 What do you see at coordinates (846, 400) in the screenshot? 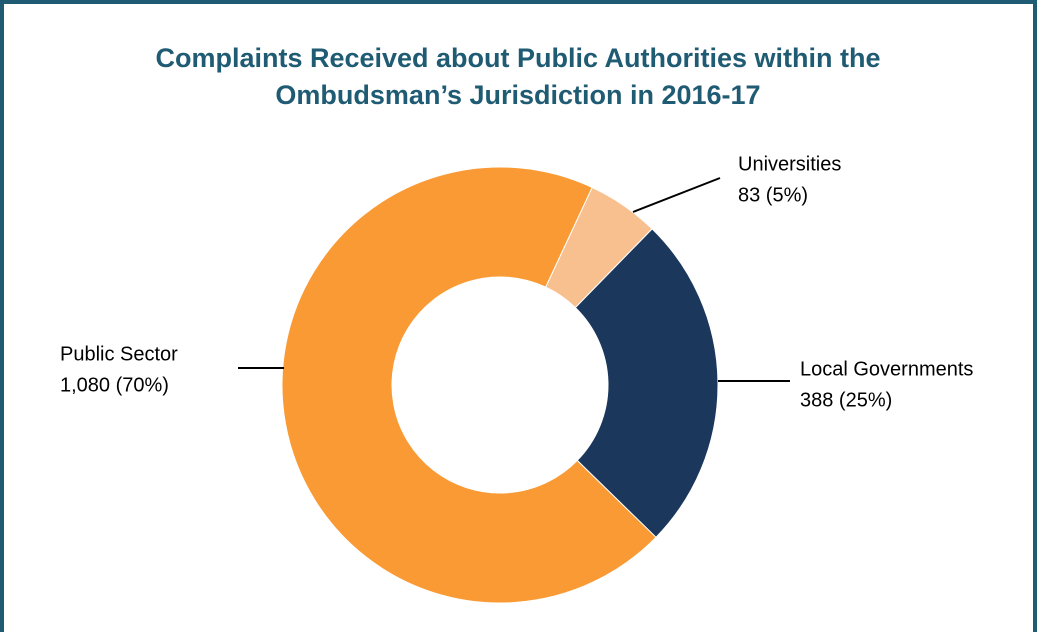
I see `value-label: 388 (25%)` at bounding box center [846, 400].